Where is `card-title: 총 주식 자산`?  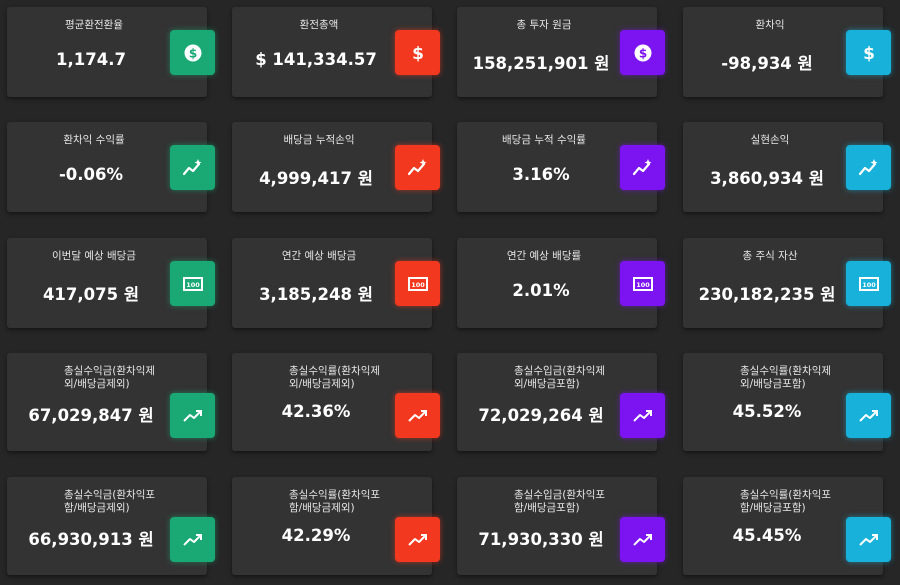 card-title: 총 주식 자산 is located at coordinates (770, 256).